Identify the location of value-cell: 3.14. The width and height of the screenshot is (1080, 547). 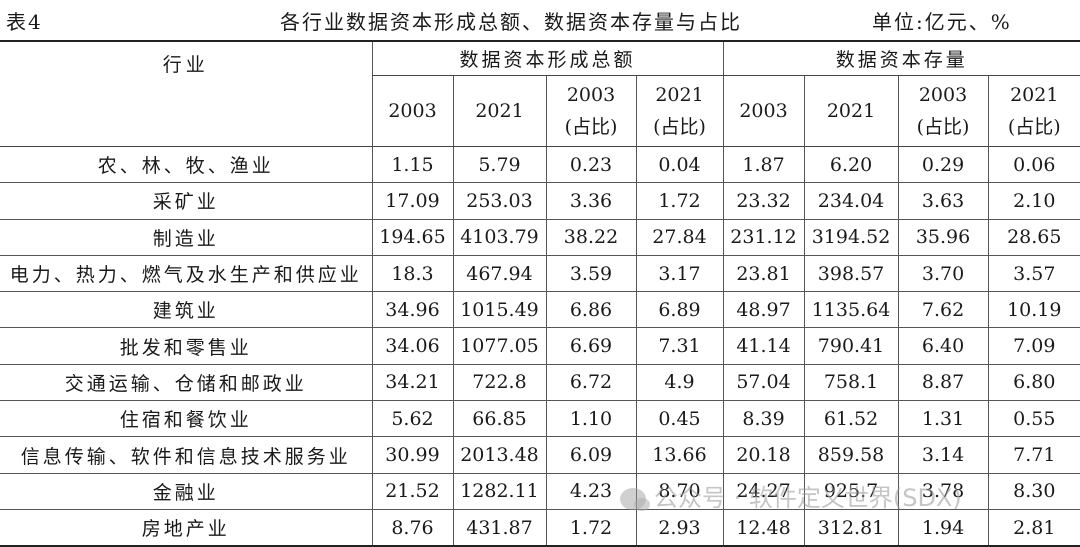
(943, 455).